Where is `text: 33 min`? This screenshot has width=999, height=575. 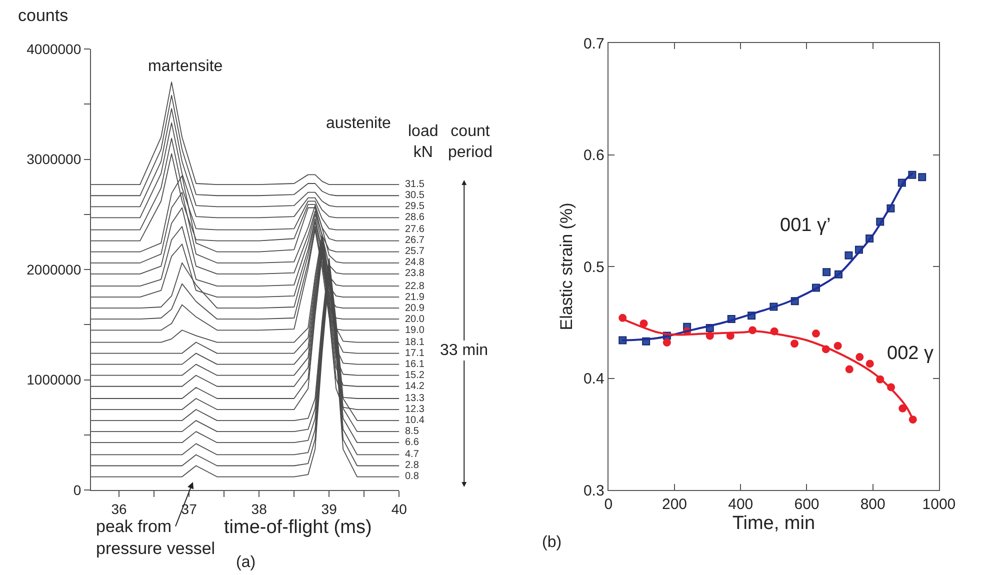
text: 33 min is located at coordinates (464, 350).